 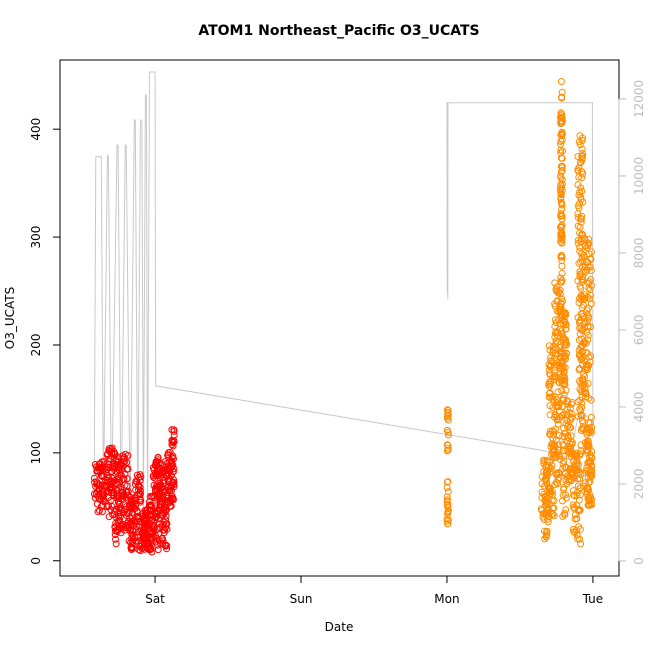 I want to click on x-tick-label: Mon, so click(x=446, y=599).